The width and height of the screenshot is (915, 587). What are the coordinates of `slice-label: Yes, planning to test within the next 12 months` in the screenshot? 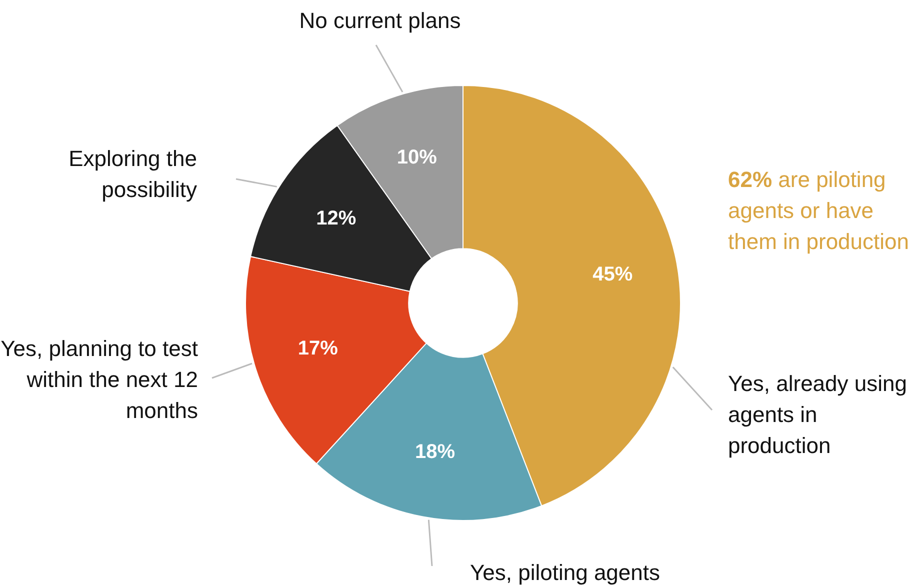 It's located at (99, 380).